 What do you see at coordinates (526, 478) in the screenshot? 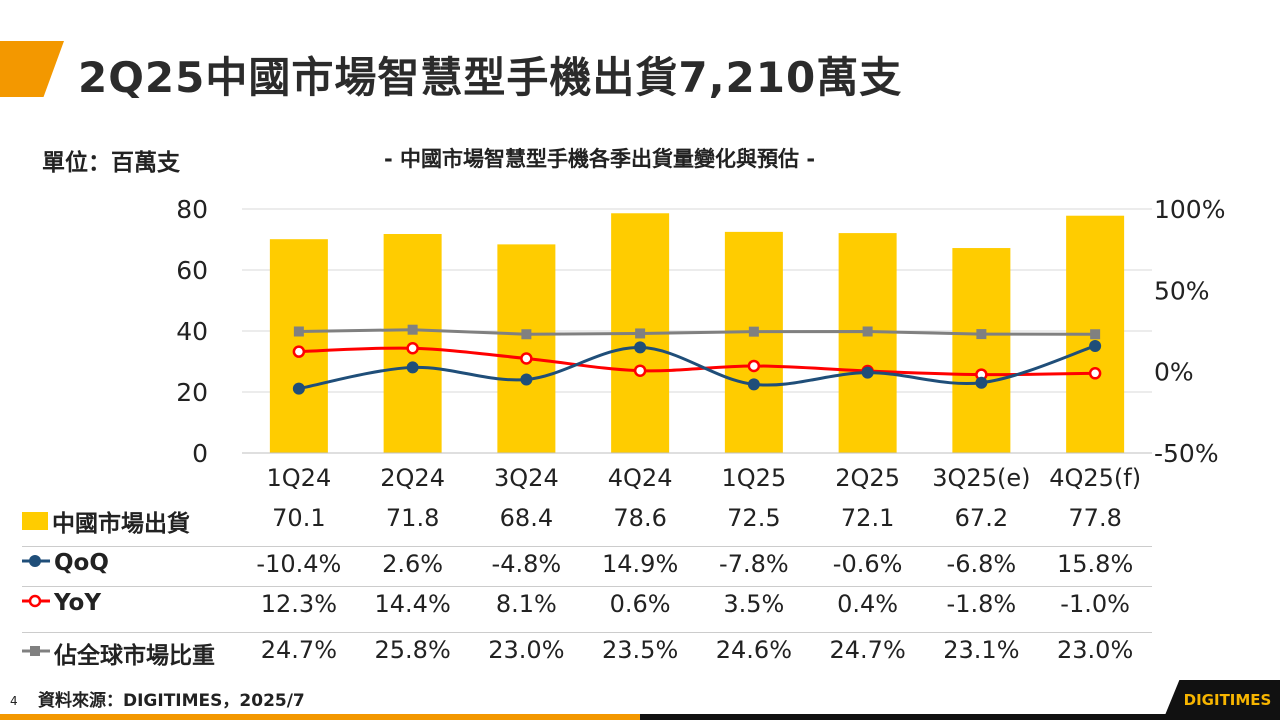
I see `x-axis-tick: 3Q24` at bounding box center [526, 478].